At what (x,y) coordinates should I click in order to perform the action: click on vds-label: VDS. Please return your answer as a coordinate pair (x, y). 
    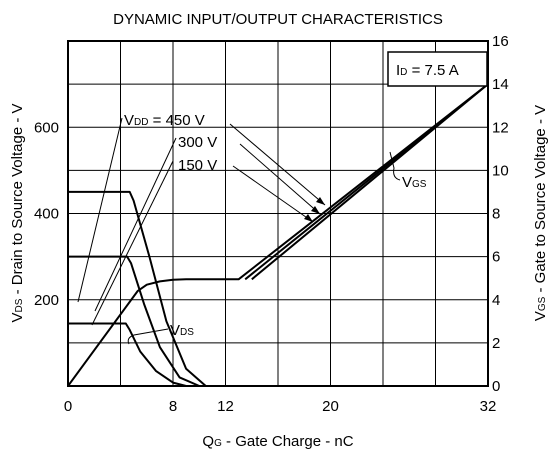
    Looking at the image, I should click on (182, 330).